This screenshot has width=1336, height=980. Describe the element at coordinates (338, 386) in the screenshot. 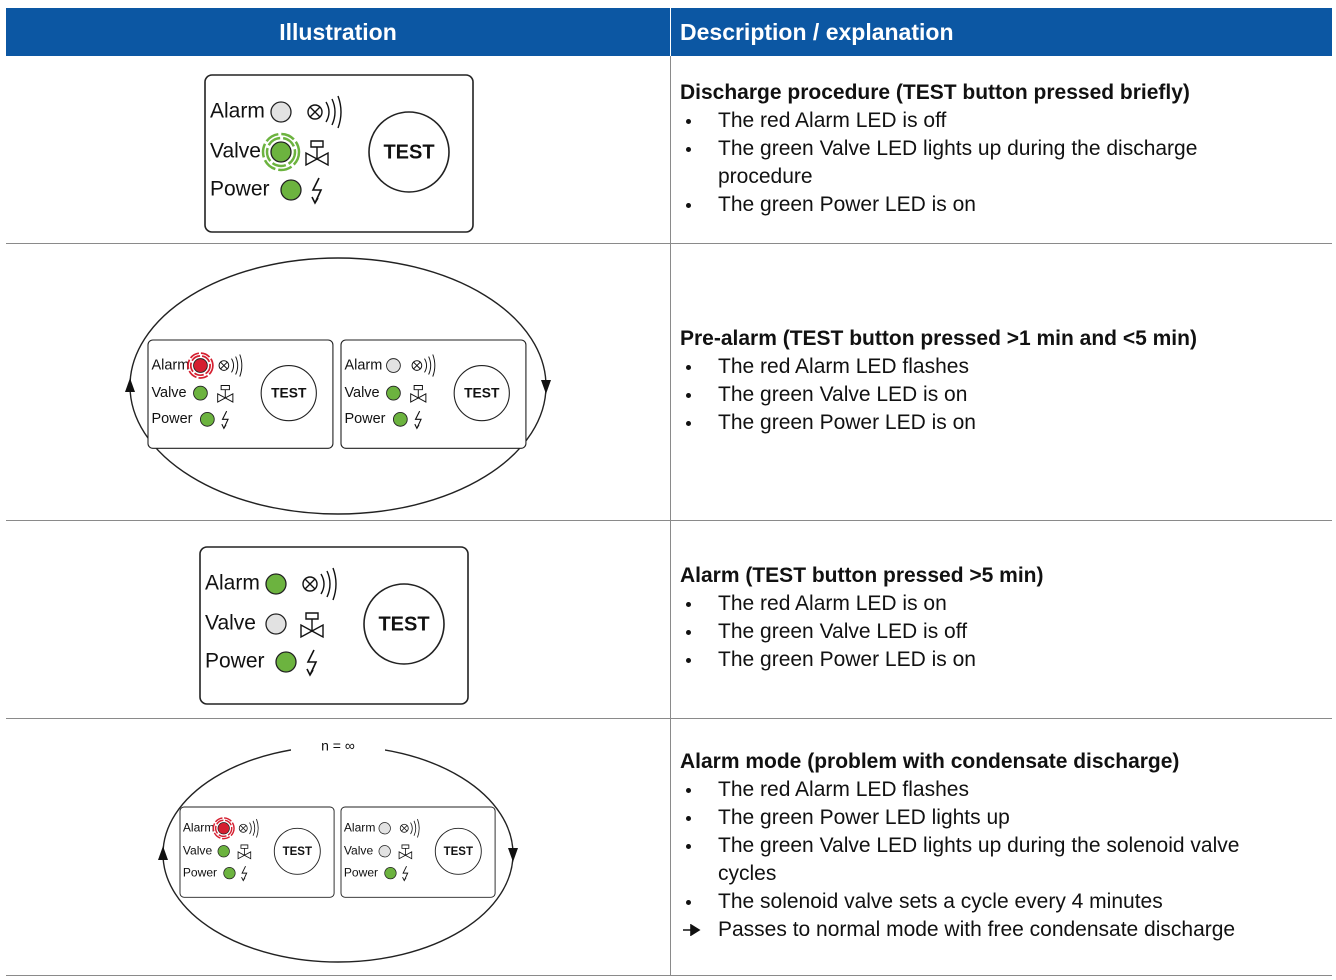

I see `illustration: Alarm Valve Power TEST Alarm Valve Power TEST` at that location.